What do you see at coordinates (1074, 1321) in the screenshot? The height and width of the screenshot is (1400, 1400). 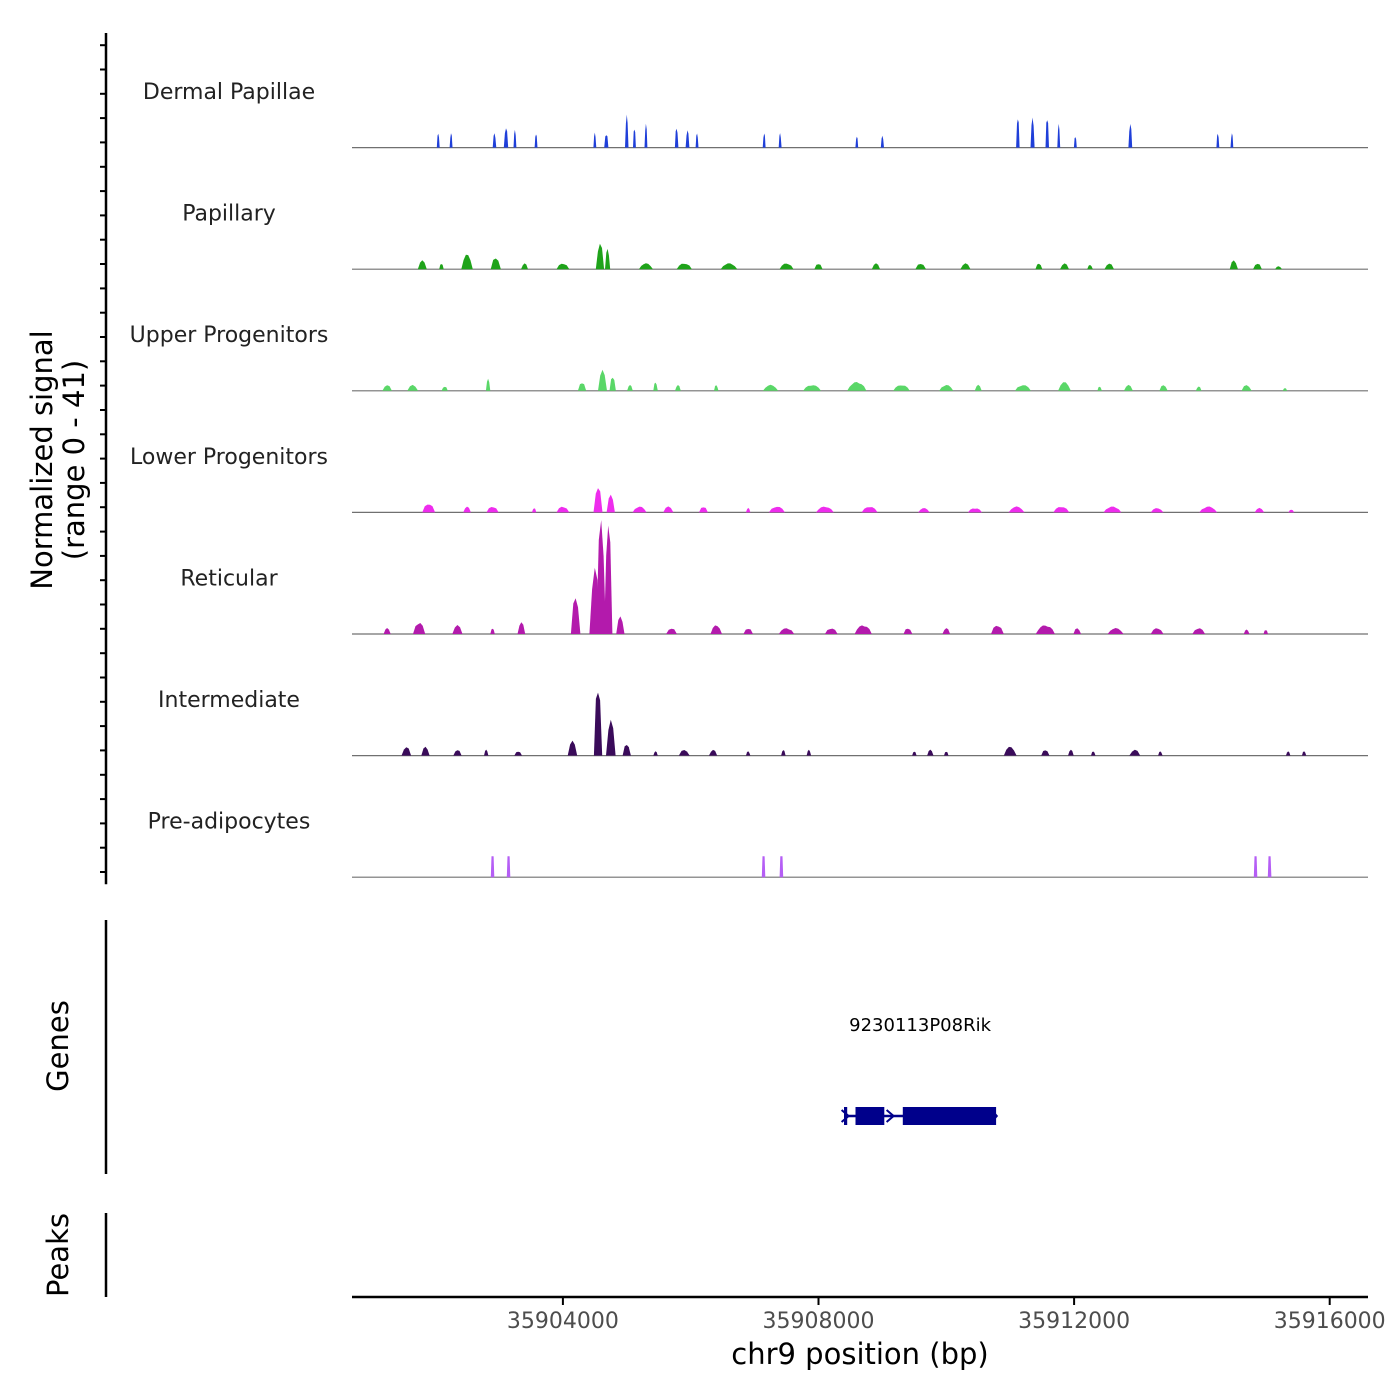 I see `x-tick-label: 35912000` at bounding box center [1074, 1321].